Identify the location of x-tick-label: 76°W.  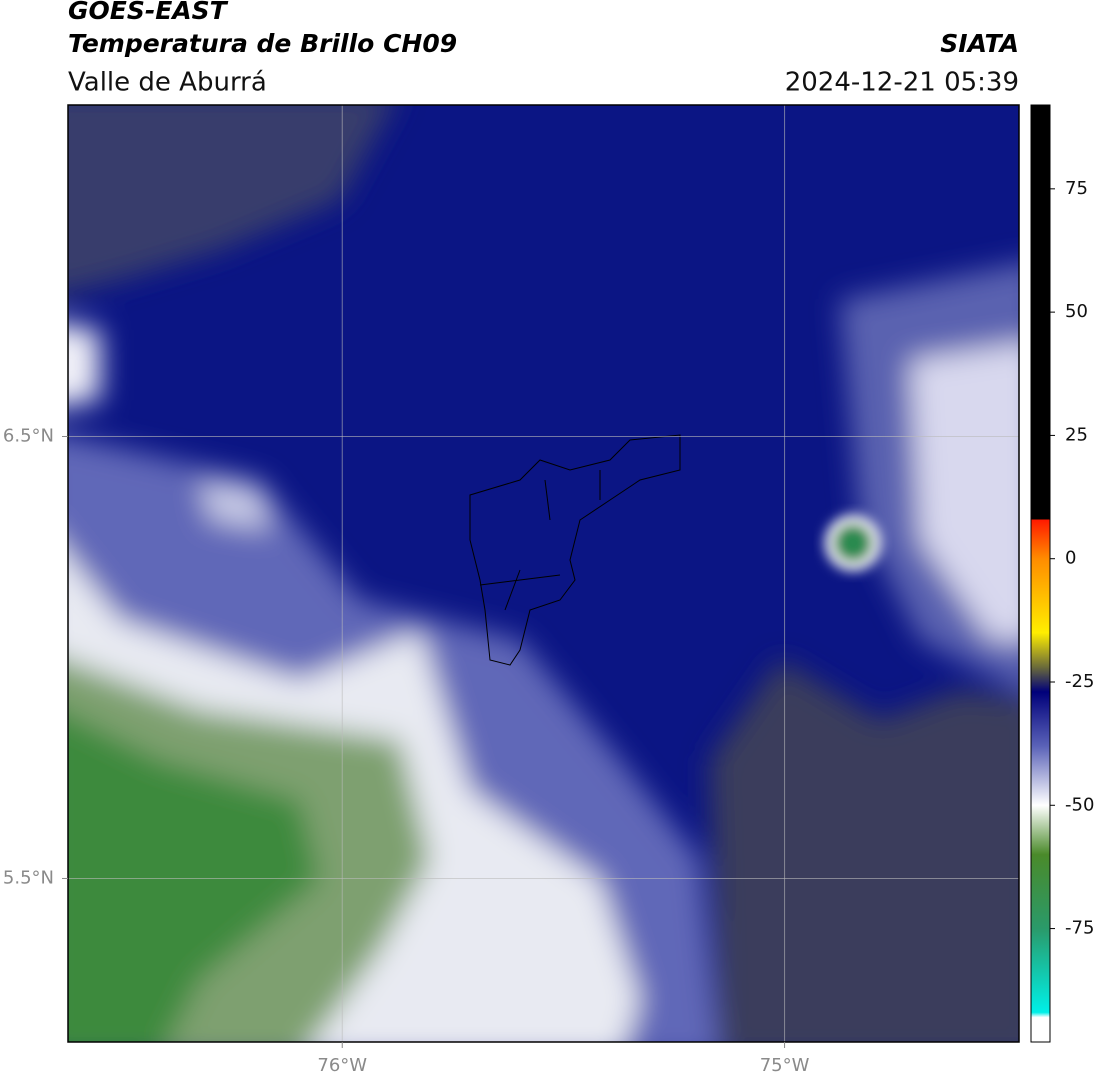
(342, 1065).